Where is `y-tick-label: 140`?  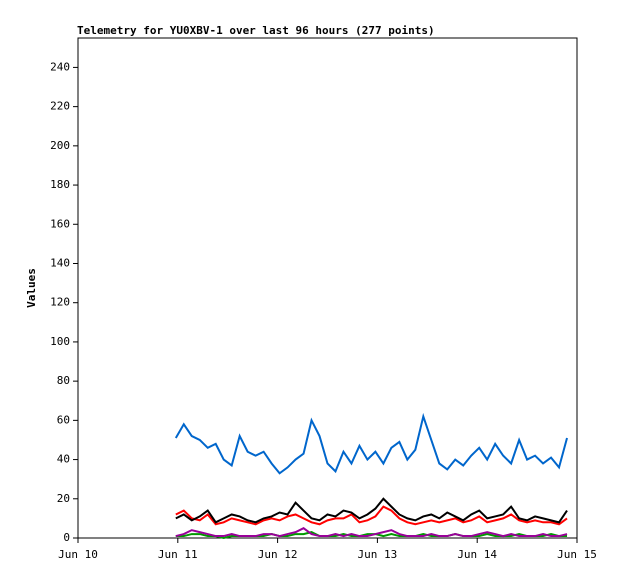
y-tick-label: 140 is located at coordinates (60, 262).